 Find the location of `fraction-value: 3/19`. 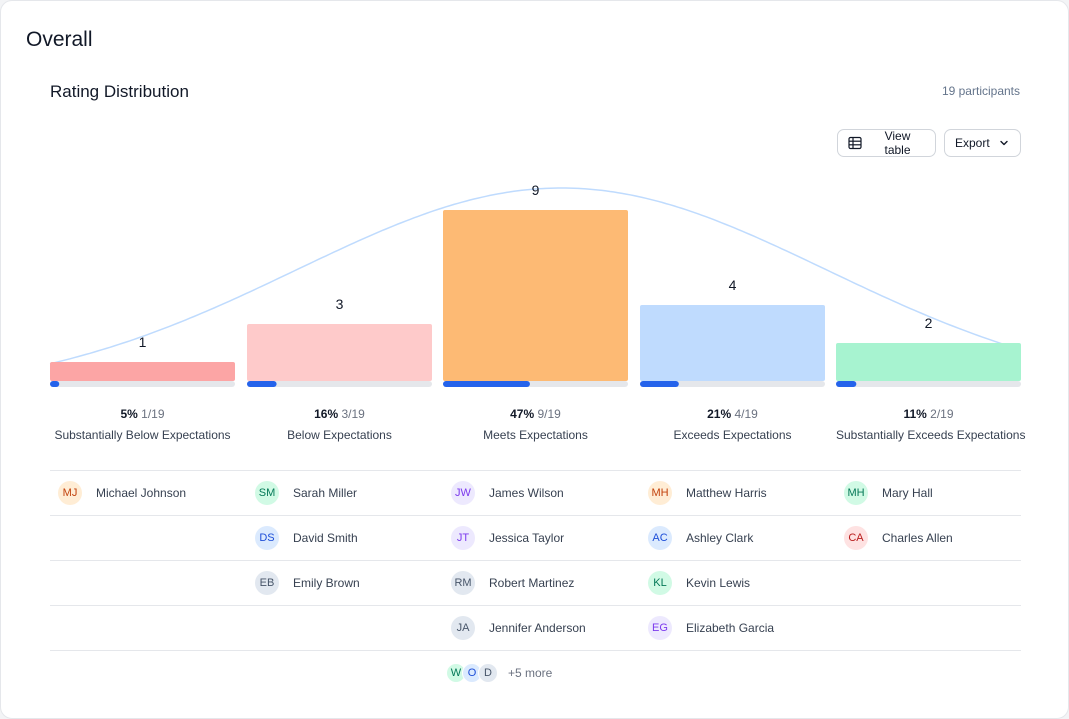

fraction-value: 3/19 is located at coordinates (353, 414).